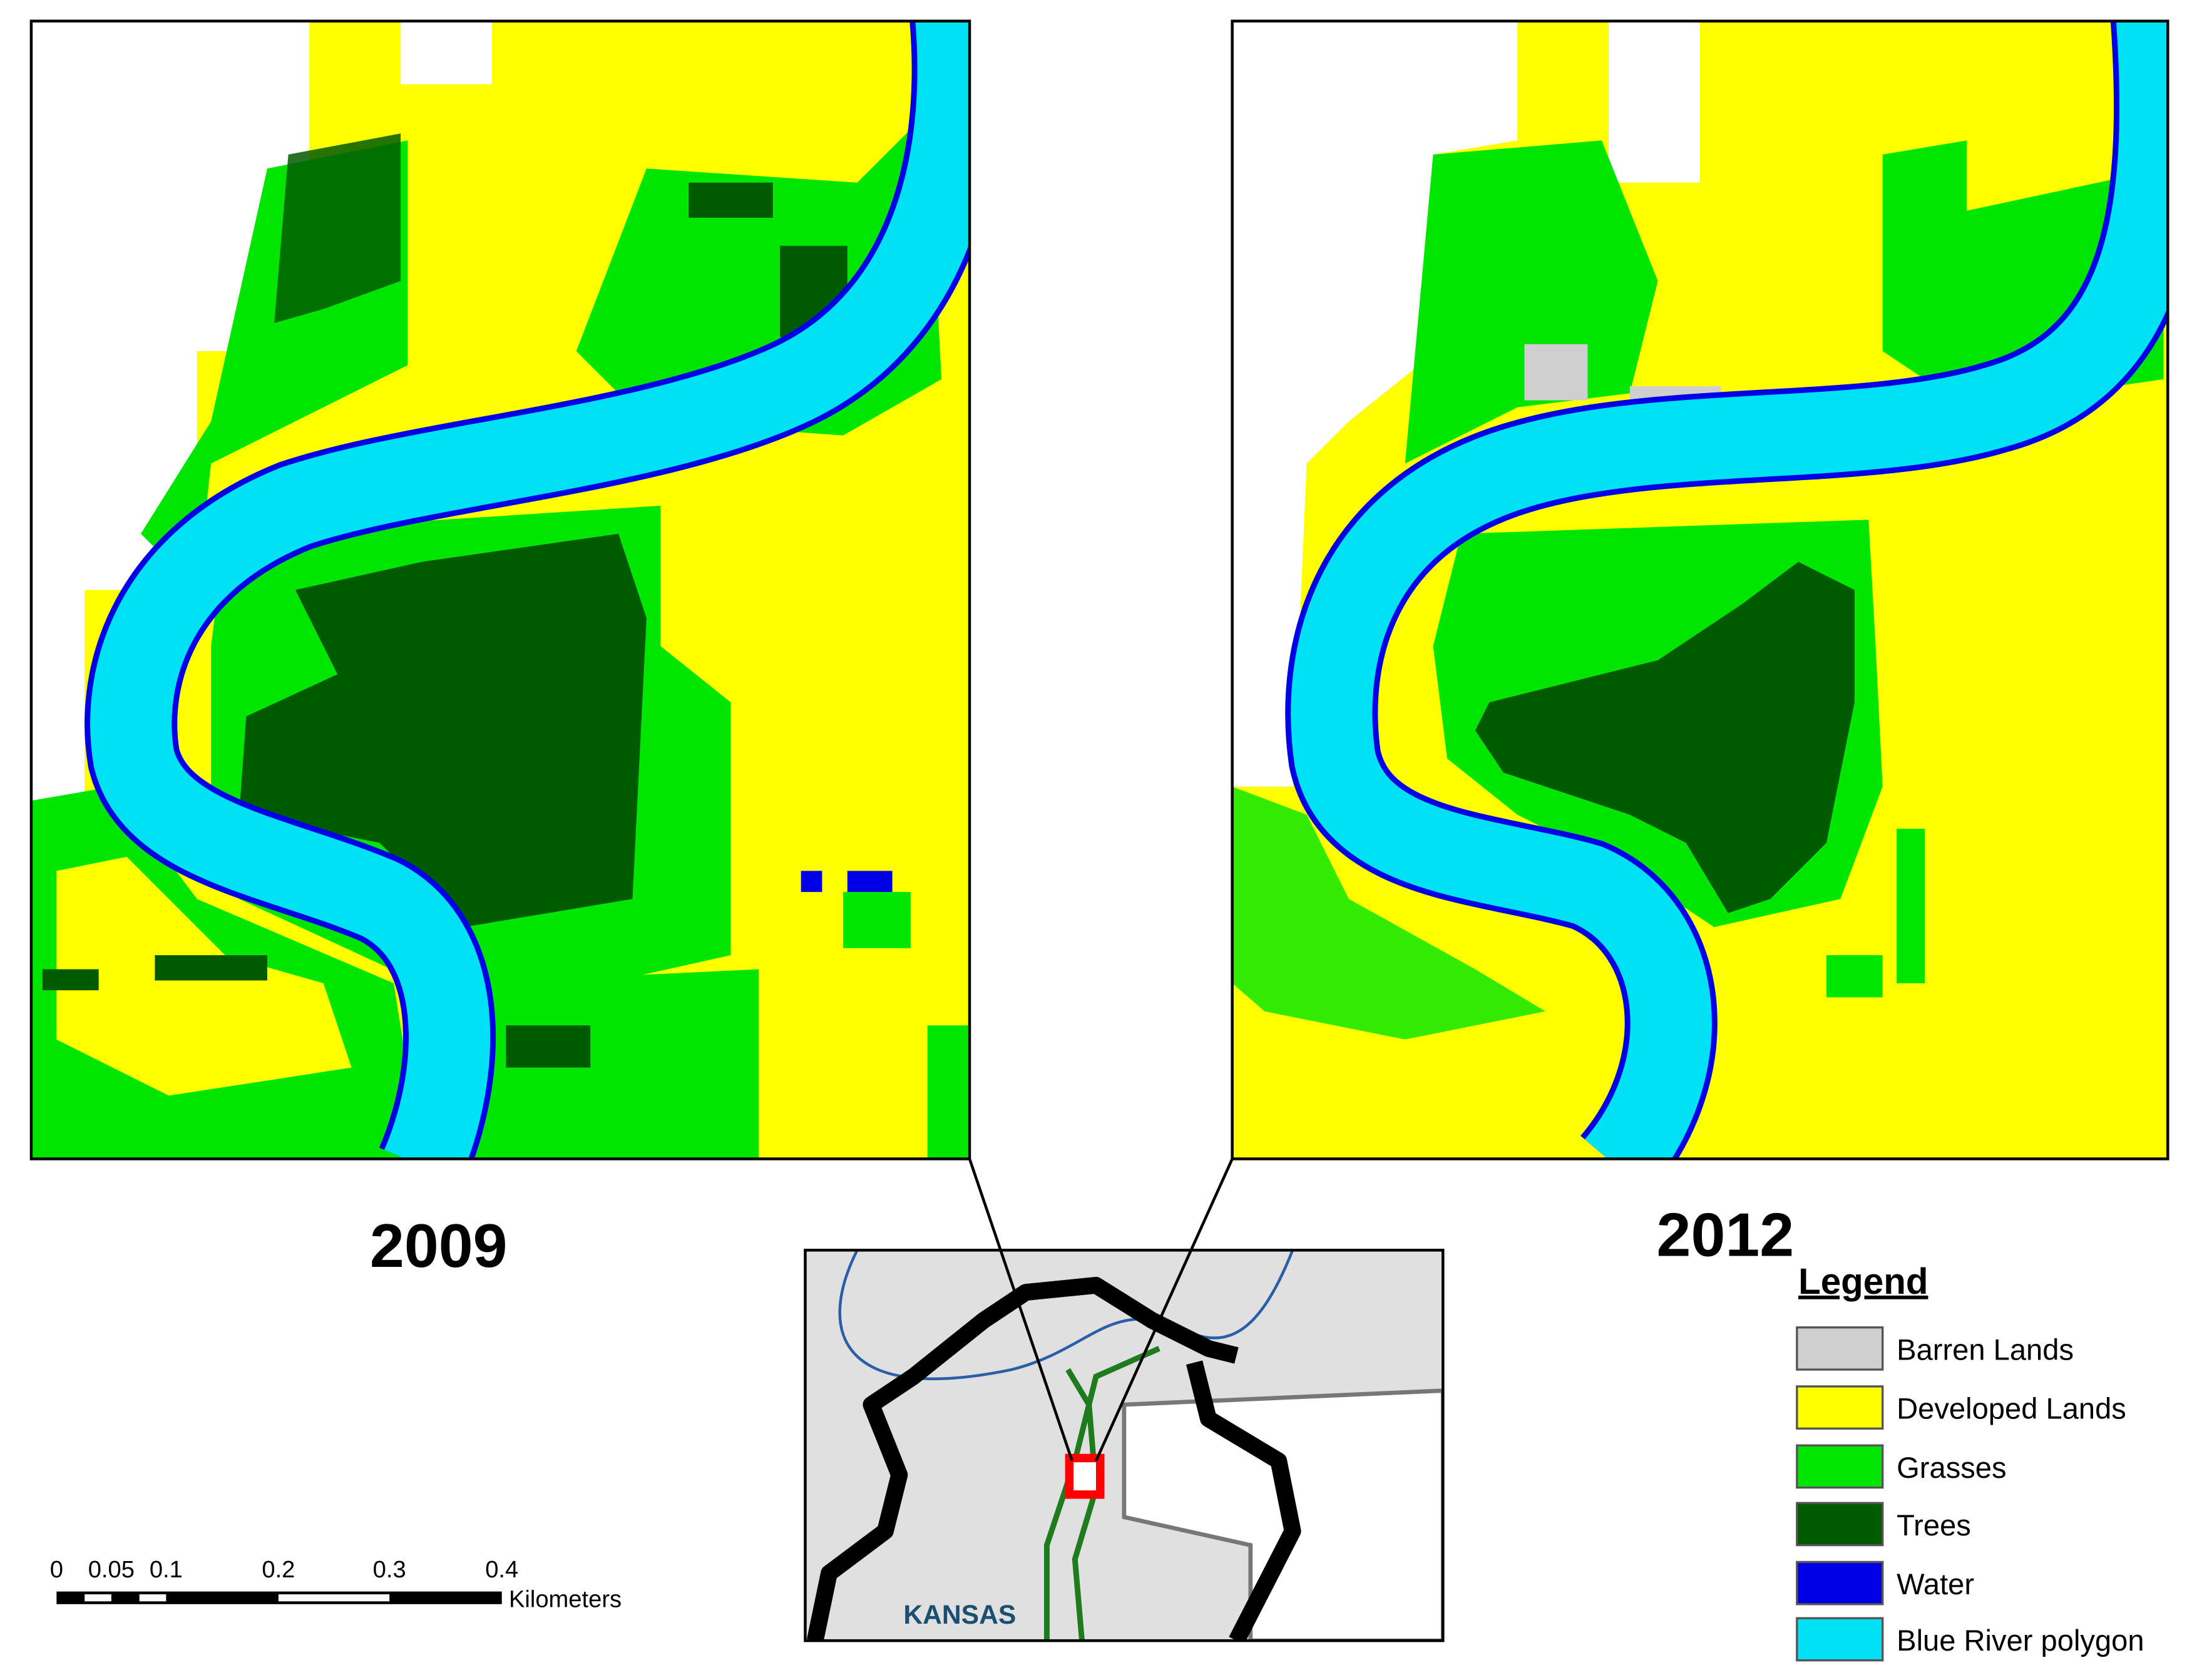  What do you see at coordinates (111, 1569) in the screenshot?
I see `scale-label: 0.05` at bounding box center [111, 1569].